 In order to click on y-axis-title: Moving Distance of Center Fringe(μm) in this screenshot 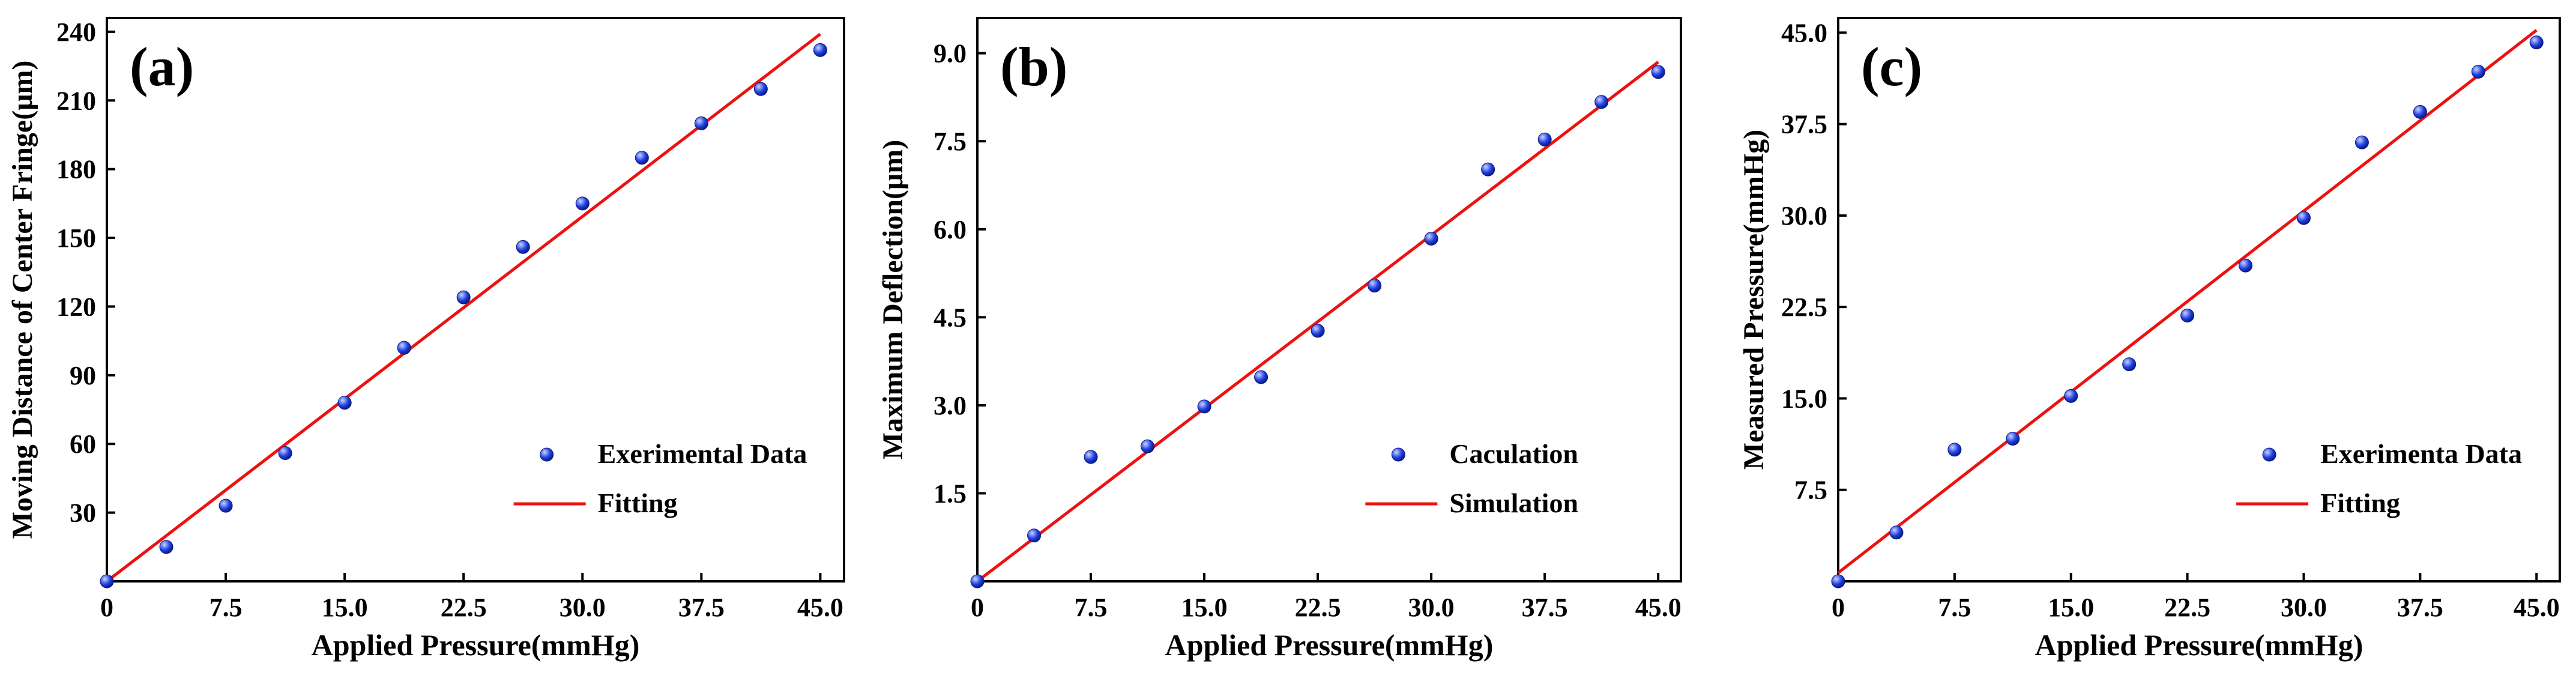, I will do `click(22, 300)`.